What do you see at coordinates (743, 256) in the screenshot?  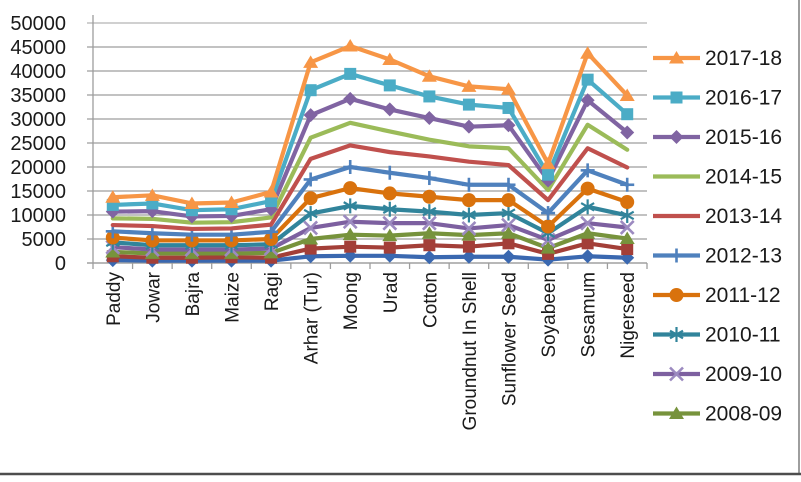 I see `svg-text: 2012-13` at bounding box center [743, 256].